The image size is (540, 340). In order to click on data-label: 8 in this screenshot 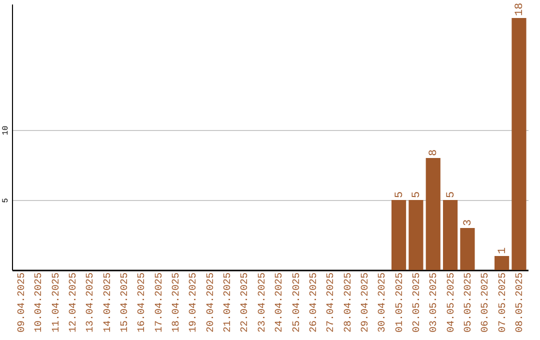, I will do `click(434, 152)`.